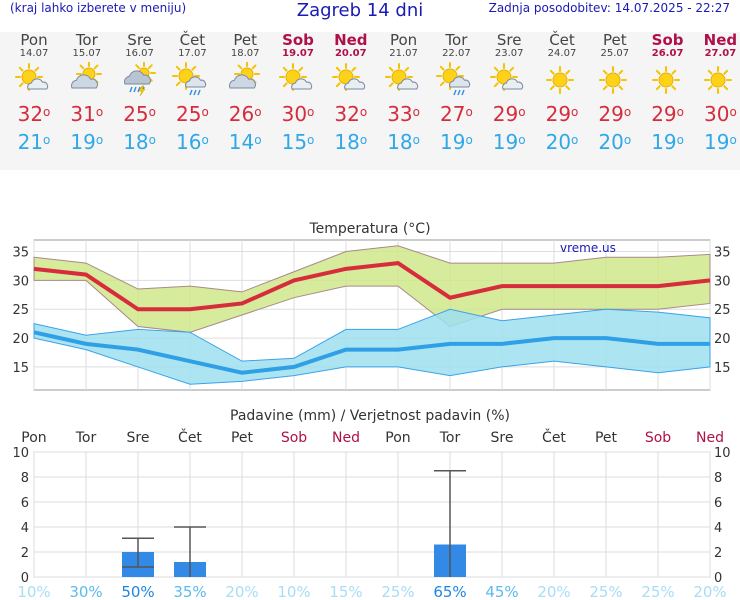  Describe the element at coordinates (192, 53) in the screenshot. I see `day-date: 17.07` at that location.